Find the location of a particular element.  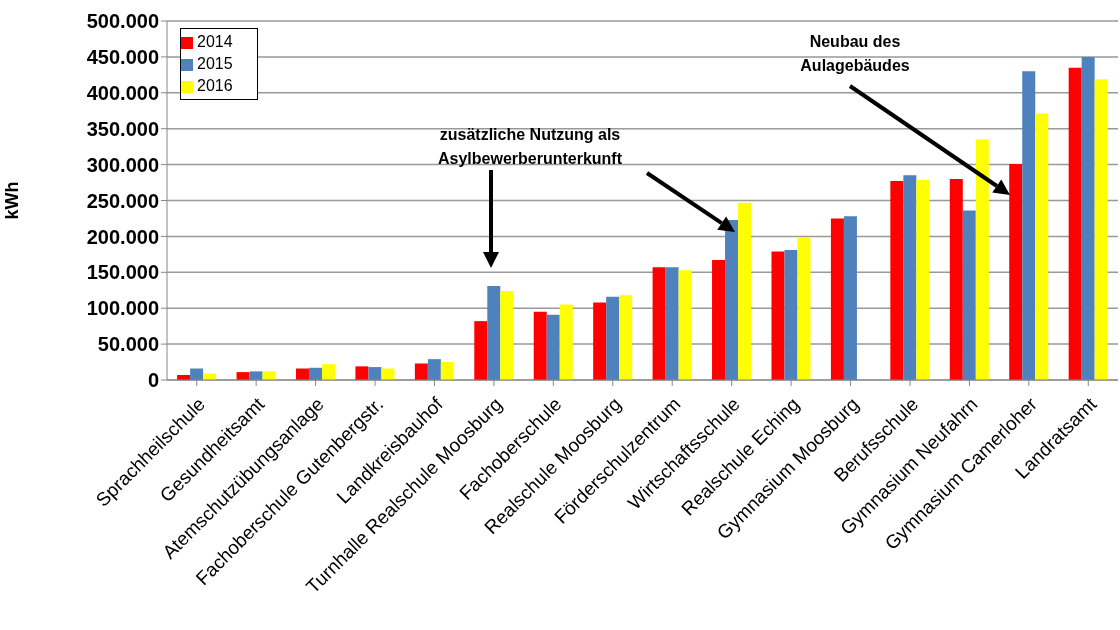

annotation: Neubau des Aulagebäudes is located at coordinates (855, 53).